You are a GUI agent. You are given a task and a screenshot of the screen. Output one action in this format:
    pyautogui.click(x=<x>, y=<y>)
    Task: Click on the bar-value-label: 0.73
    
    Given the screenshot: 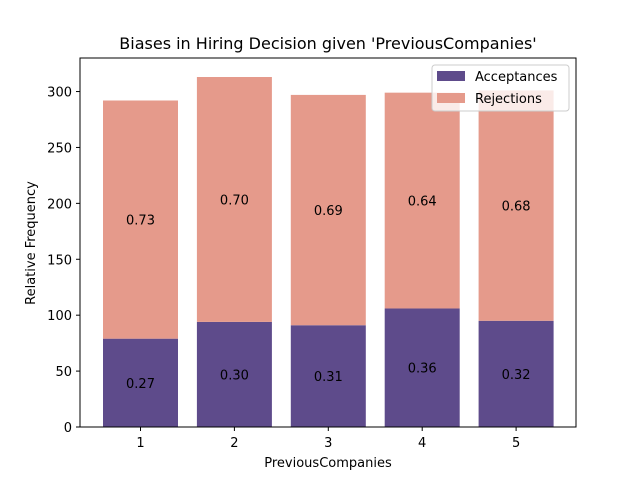 What is the action you would take?
    pyautogui.click(x=140, y=221)
    